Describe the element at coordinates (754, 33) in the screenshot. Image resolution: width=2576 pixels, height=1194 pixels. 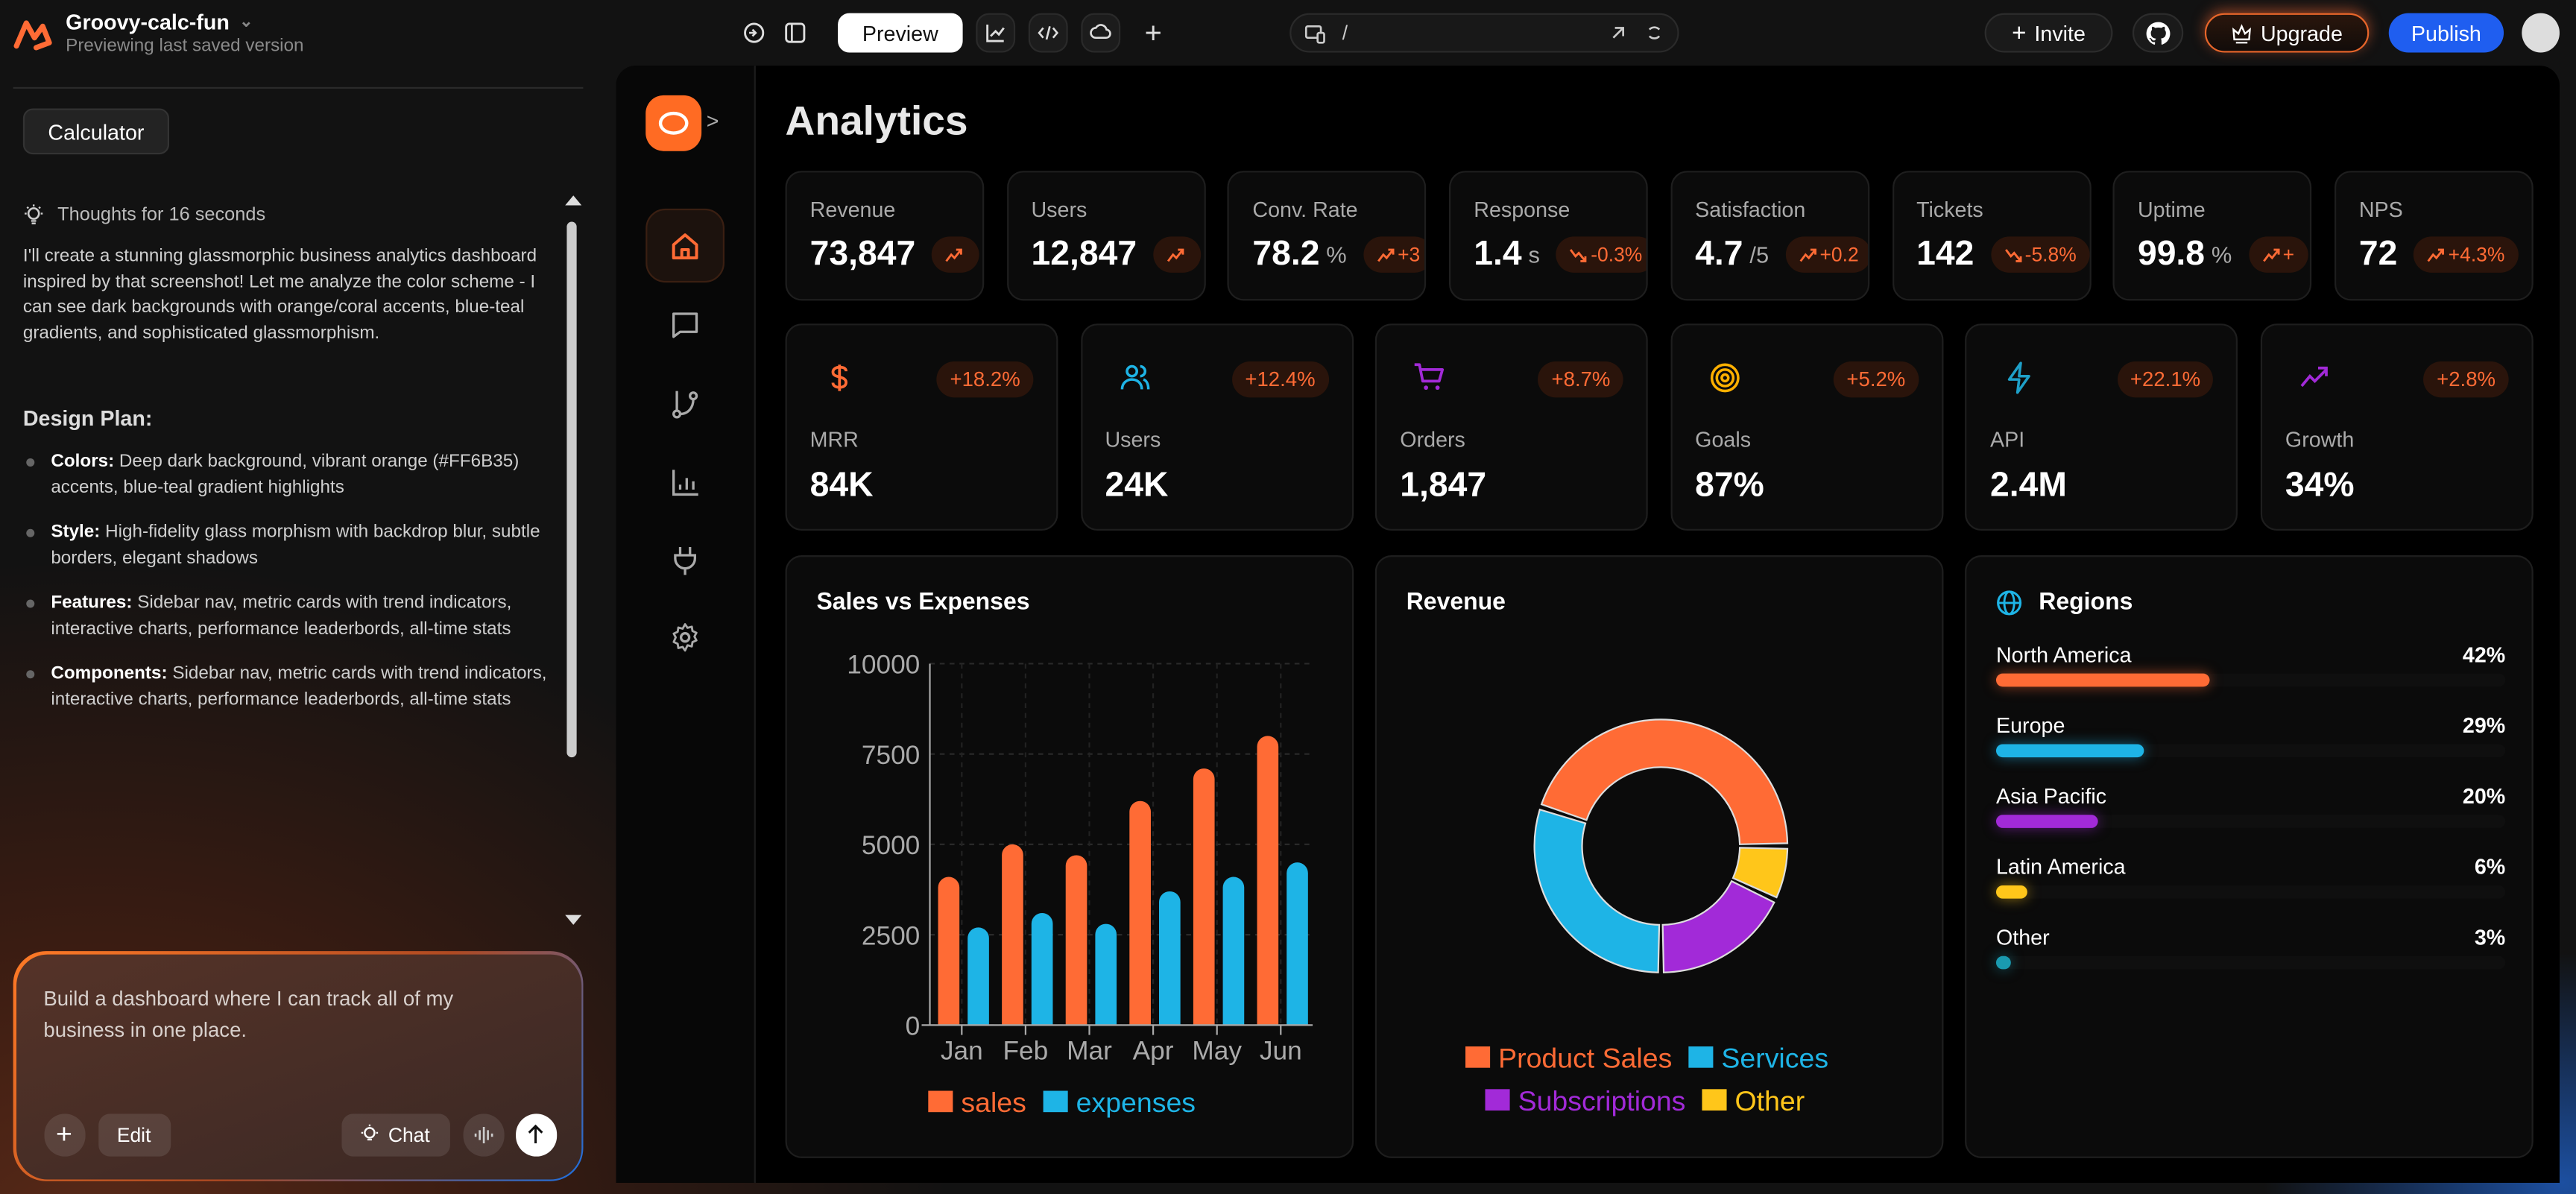
I see `history-button` at that location.